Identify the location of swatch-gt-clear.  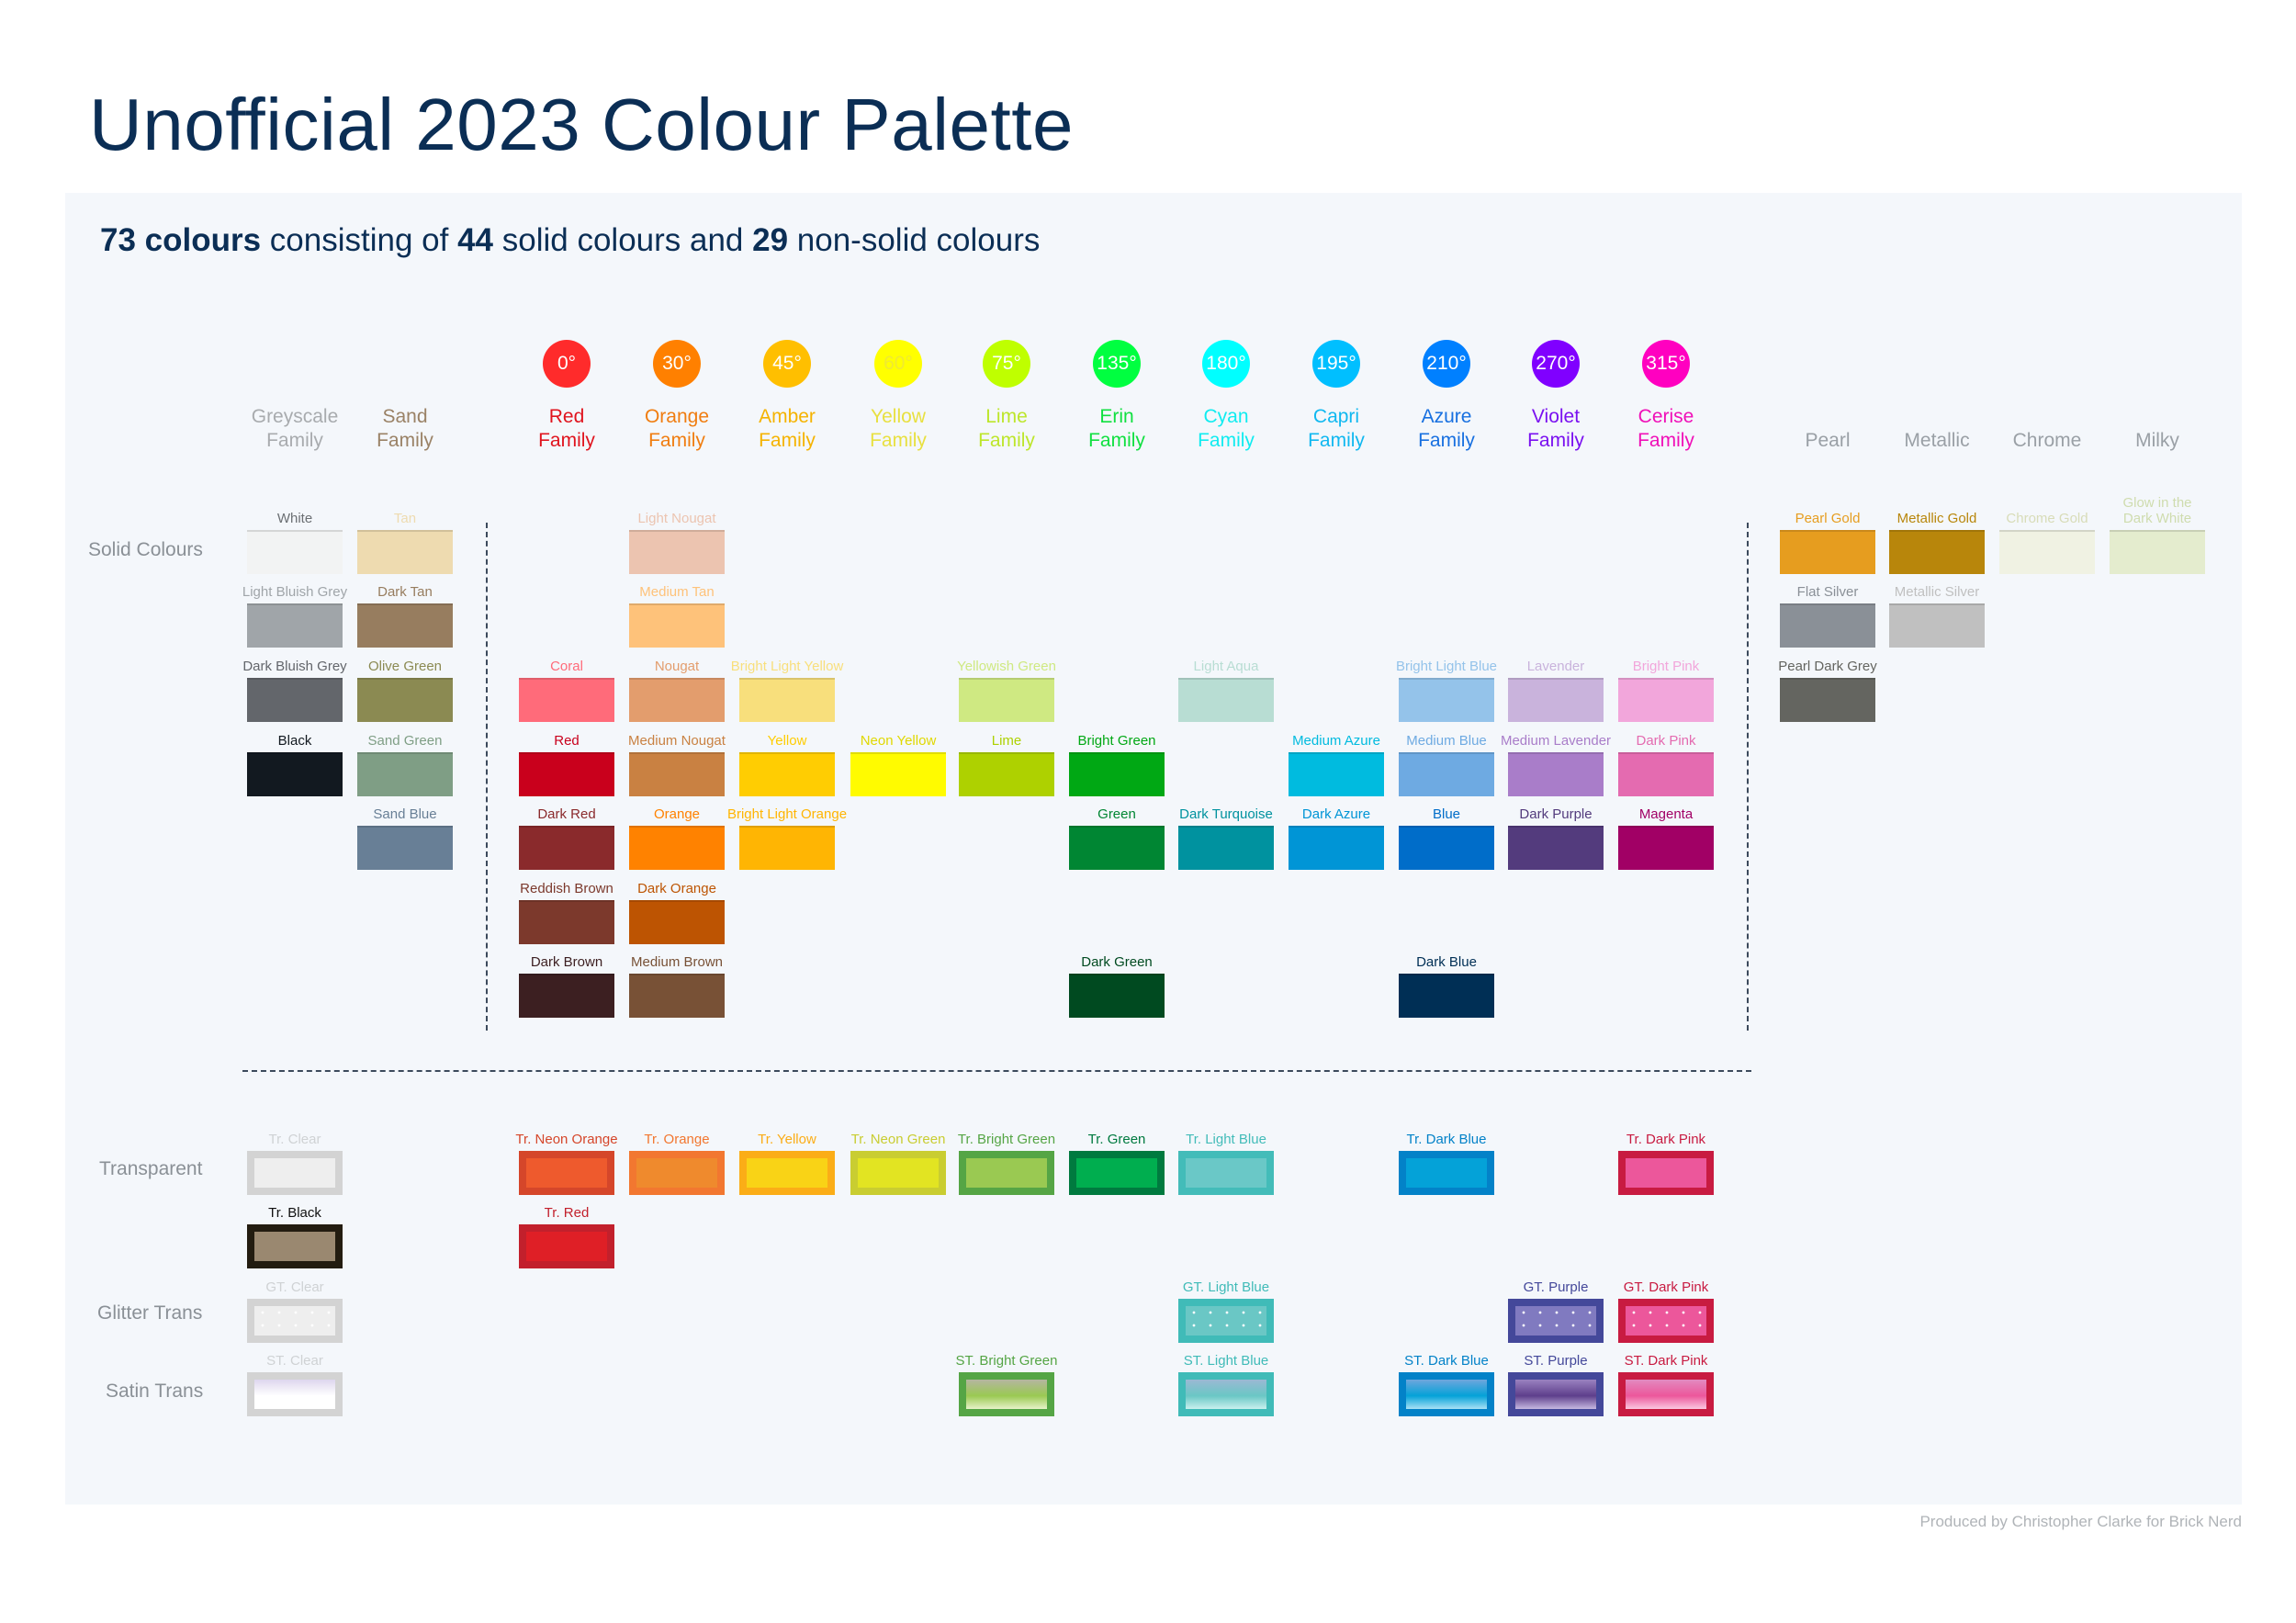
(295, 1321).